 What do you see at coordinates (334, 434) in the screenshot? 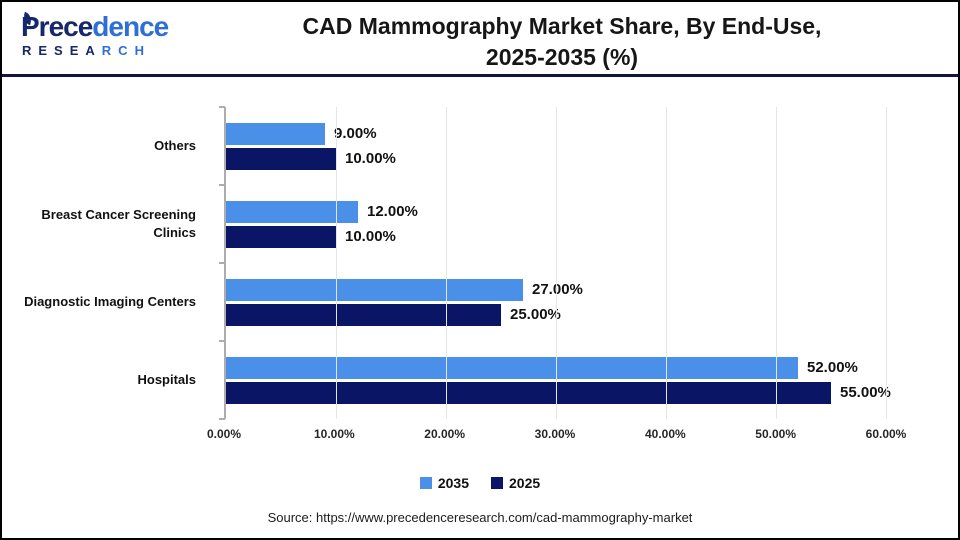
I see `x-tick-label-10-00: 10.00%` at bounding box center [334, 434].